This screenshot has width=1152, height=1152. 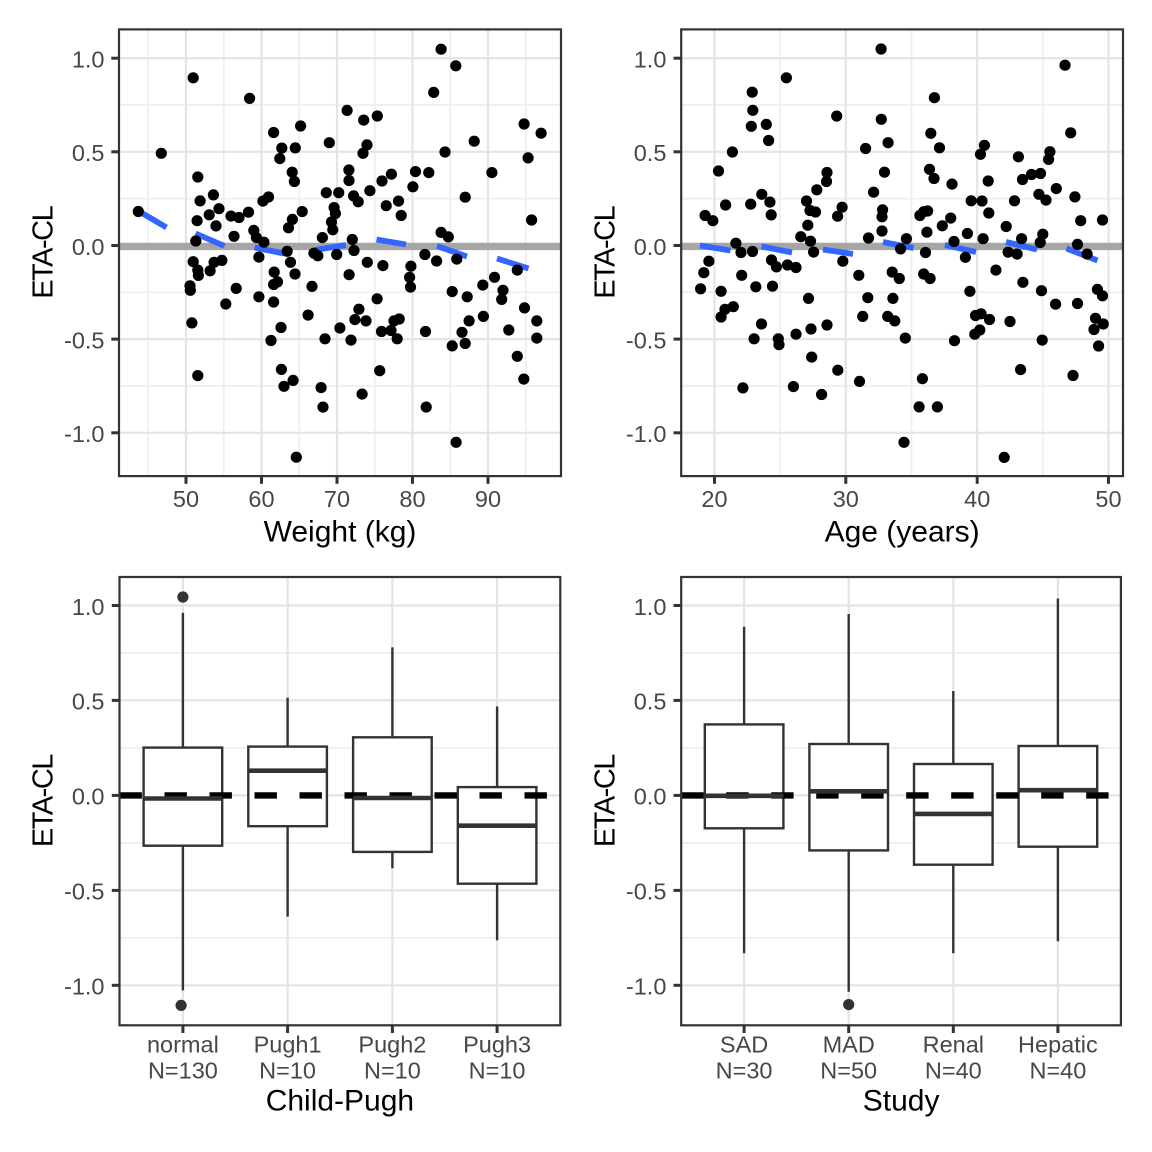 What do you see at coordinates (744, 1045) in the screenshot?
I see `svg-text: SAD` at bounding box center [744, 1045].